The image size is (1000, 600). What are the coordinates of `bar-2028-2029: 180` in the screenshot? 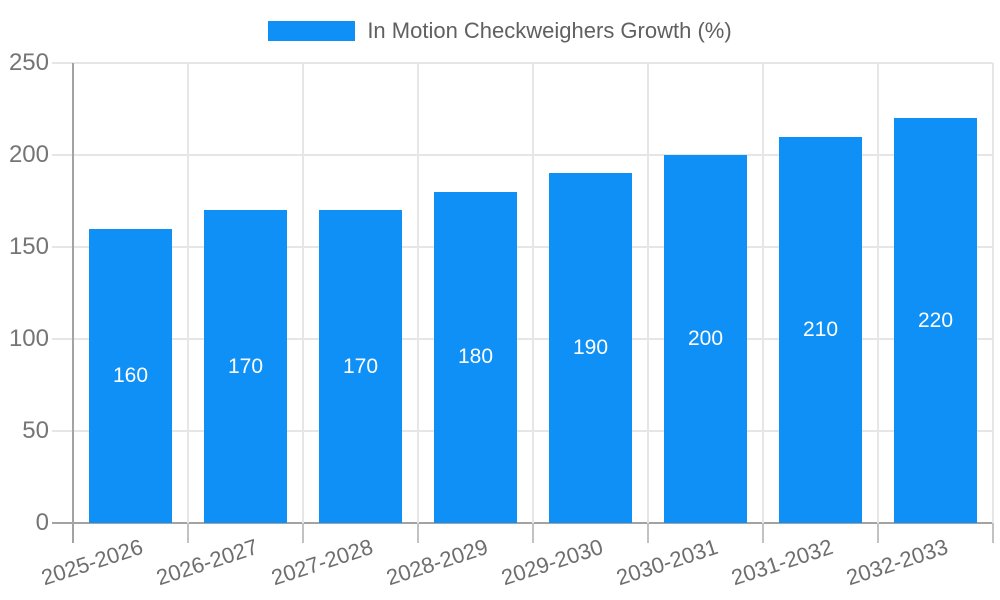 It's located at (475, 357).